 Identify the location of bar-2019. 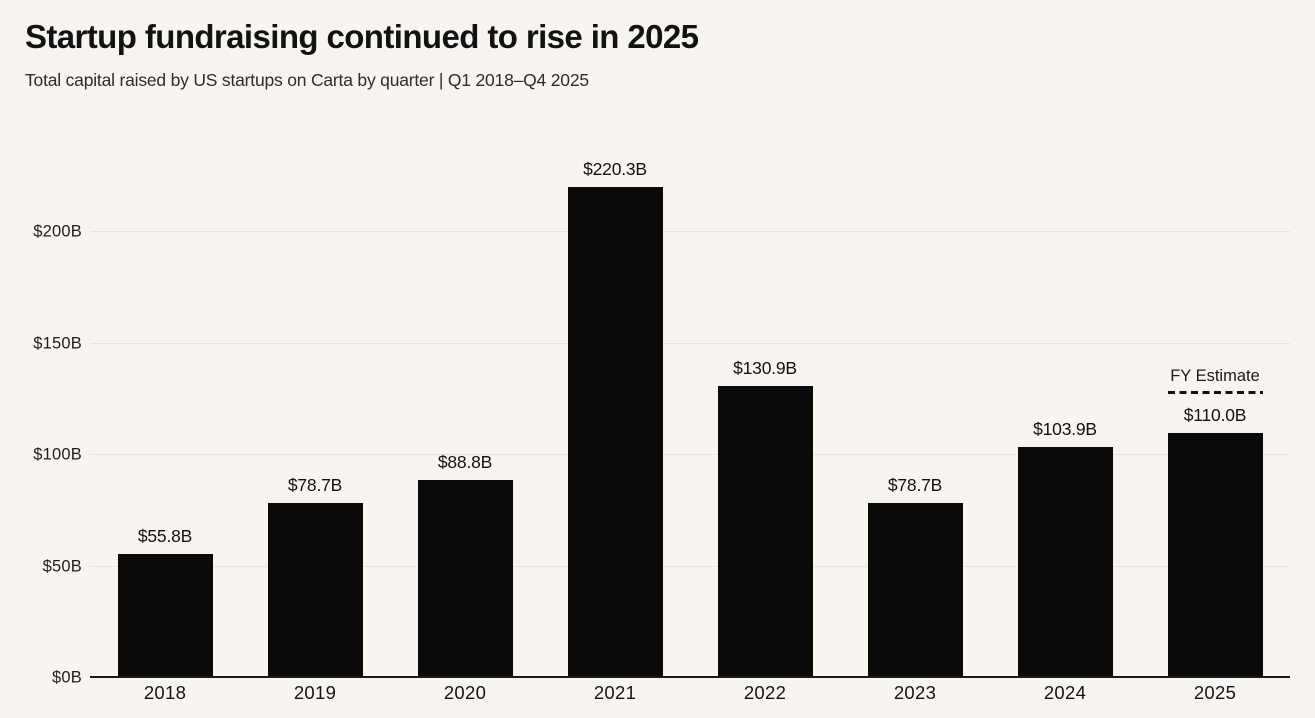
(315, 590).